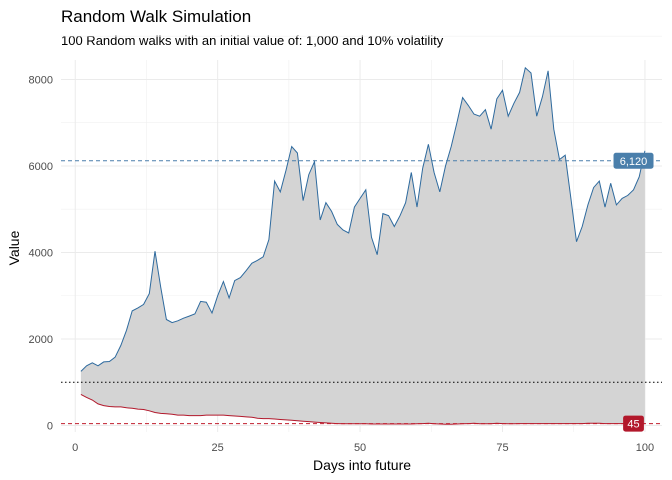 The image size is (672, 480). I want to click on y-tick-label: 8000, so click(41, 80).